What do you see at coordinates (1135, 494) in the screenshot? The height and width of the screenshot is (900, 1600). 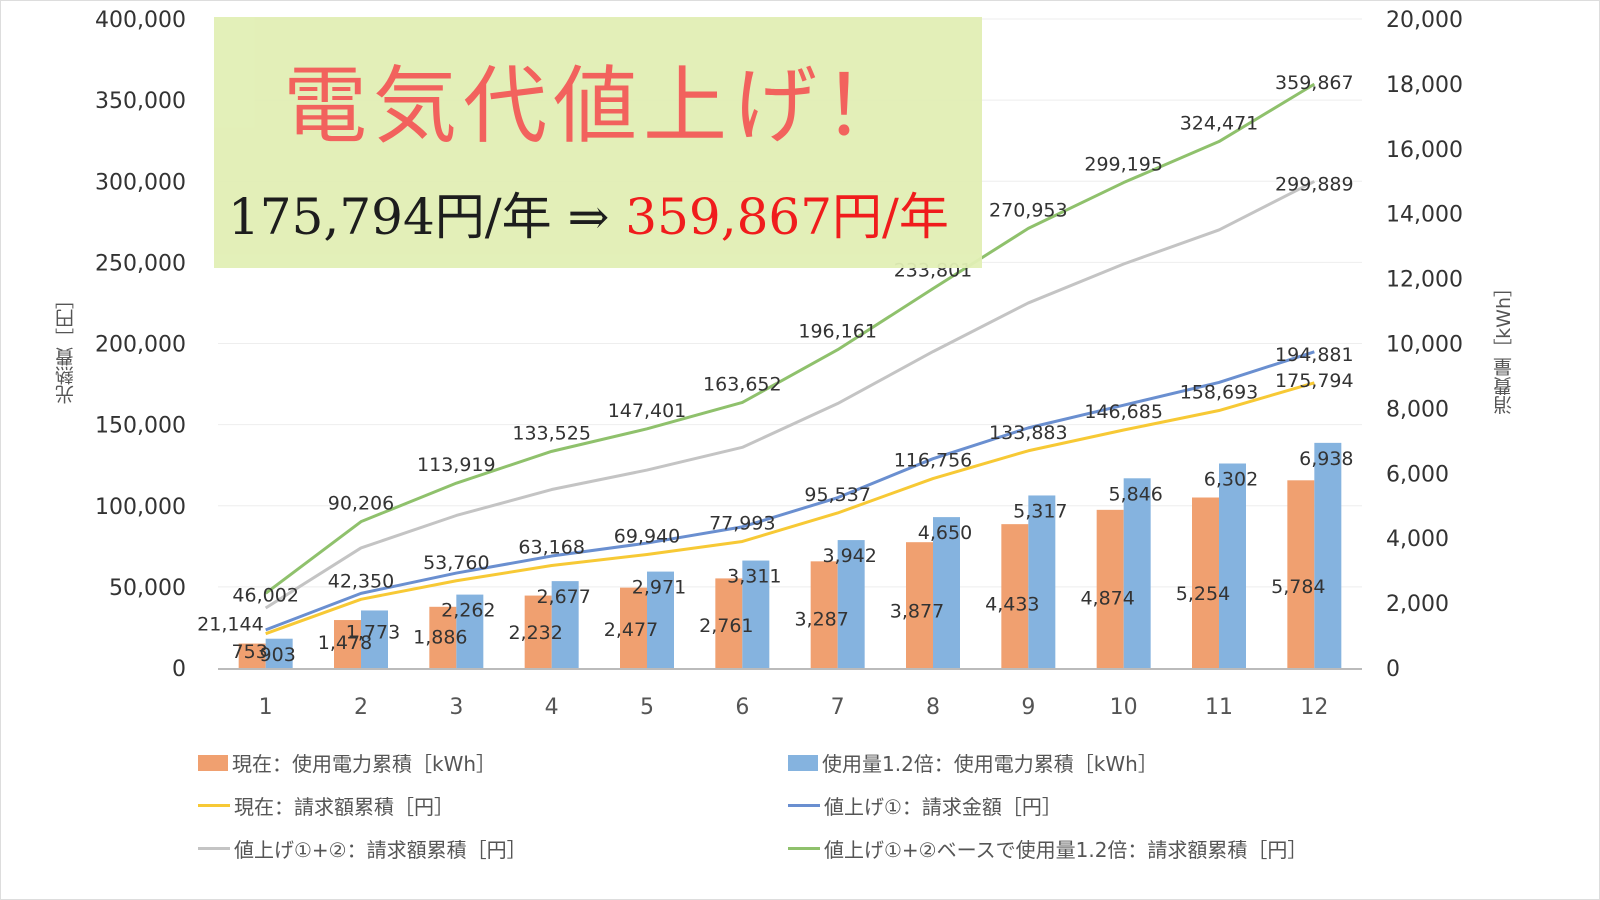 I see `bar-label-1.2x: 5,846` at bounding box center [1135, 494].